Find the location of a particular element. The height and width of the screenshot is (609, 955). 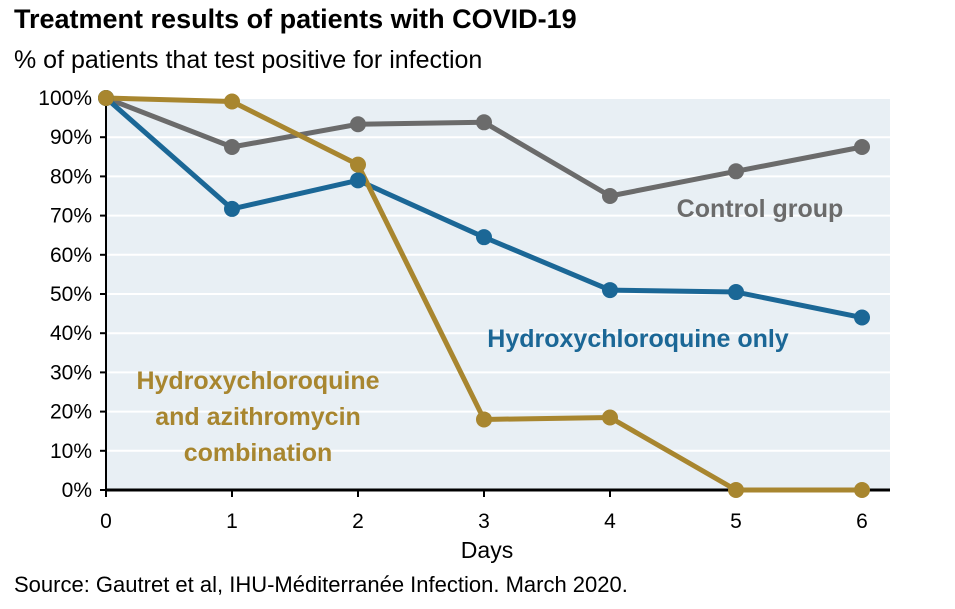

y-tick-label: 60% is located at coordinates (71, 255).